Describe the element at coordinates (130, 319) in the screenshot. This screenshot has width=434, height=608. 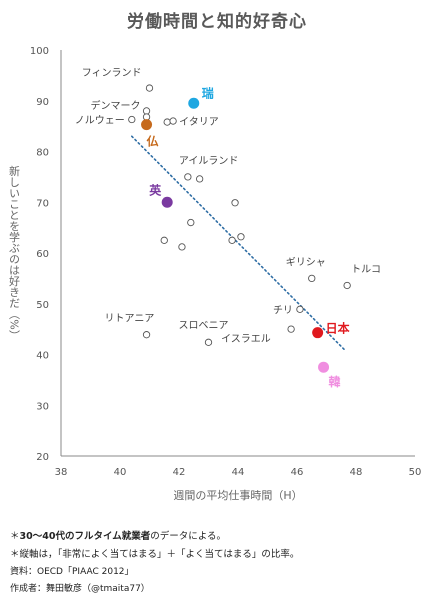
I see `point-label: リトアニア` at that location.